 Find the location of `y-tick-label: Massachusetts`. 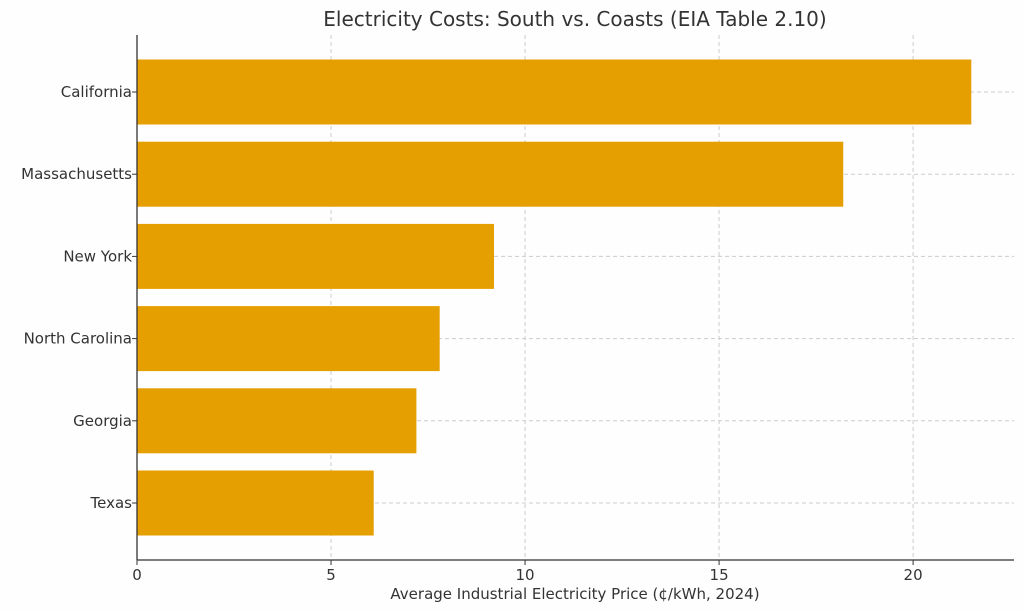

y-tick-label: Massachusetts is located at coordinates (76, 174).